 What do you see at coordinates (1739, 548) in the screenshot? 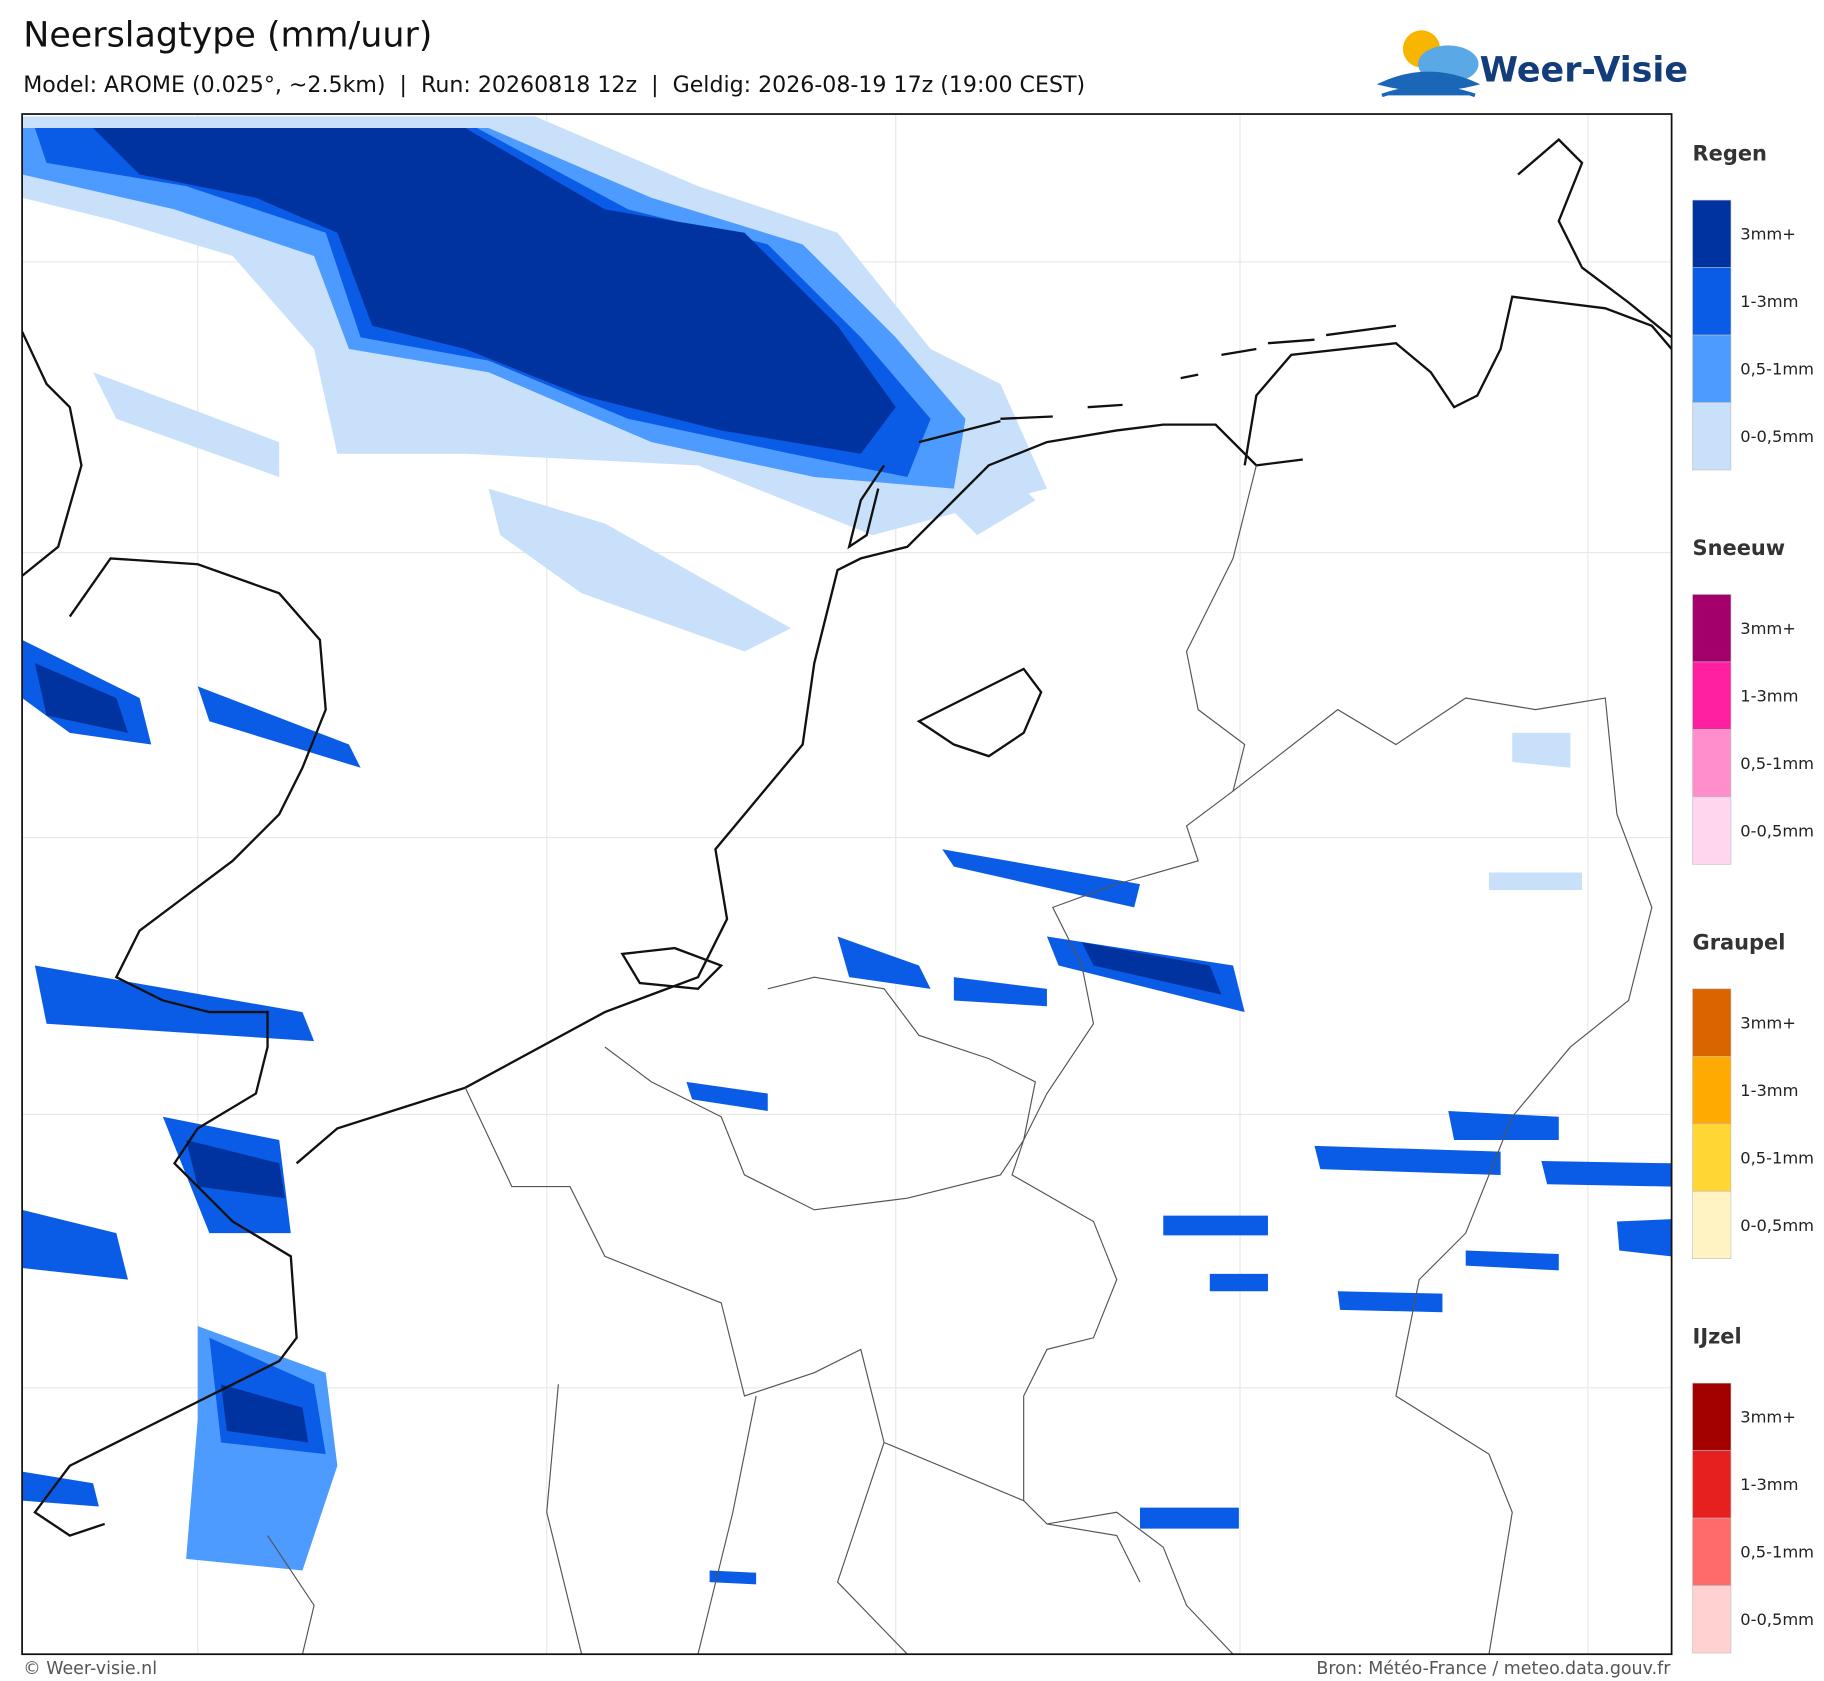
I see `legend-section-title: Sneeuw` at bounding box center [1739, 548].